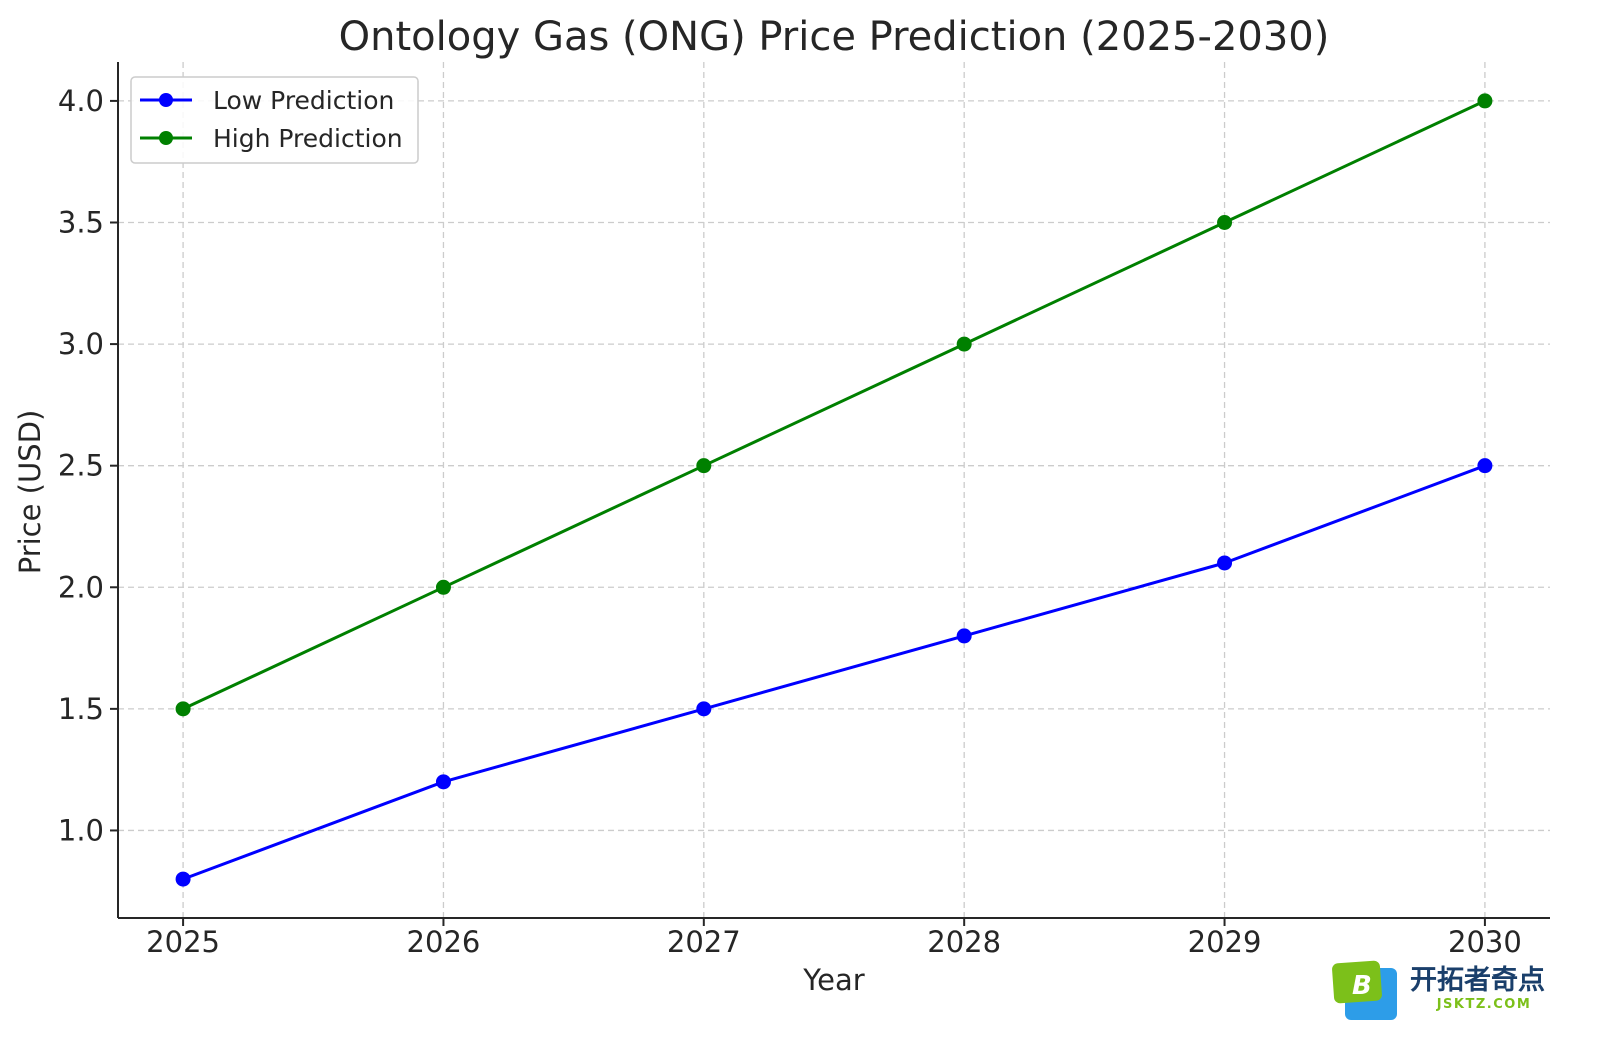 The image size is (1600, 1038). I want to click on y-tick-label: 1.0, so click(81, 830).